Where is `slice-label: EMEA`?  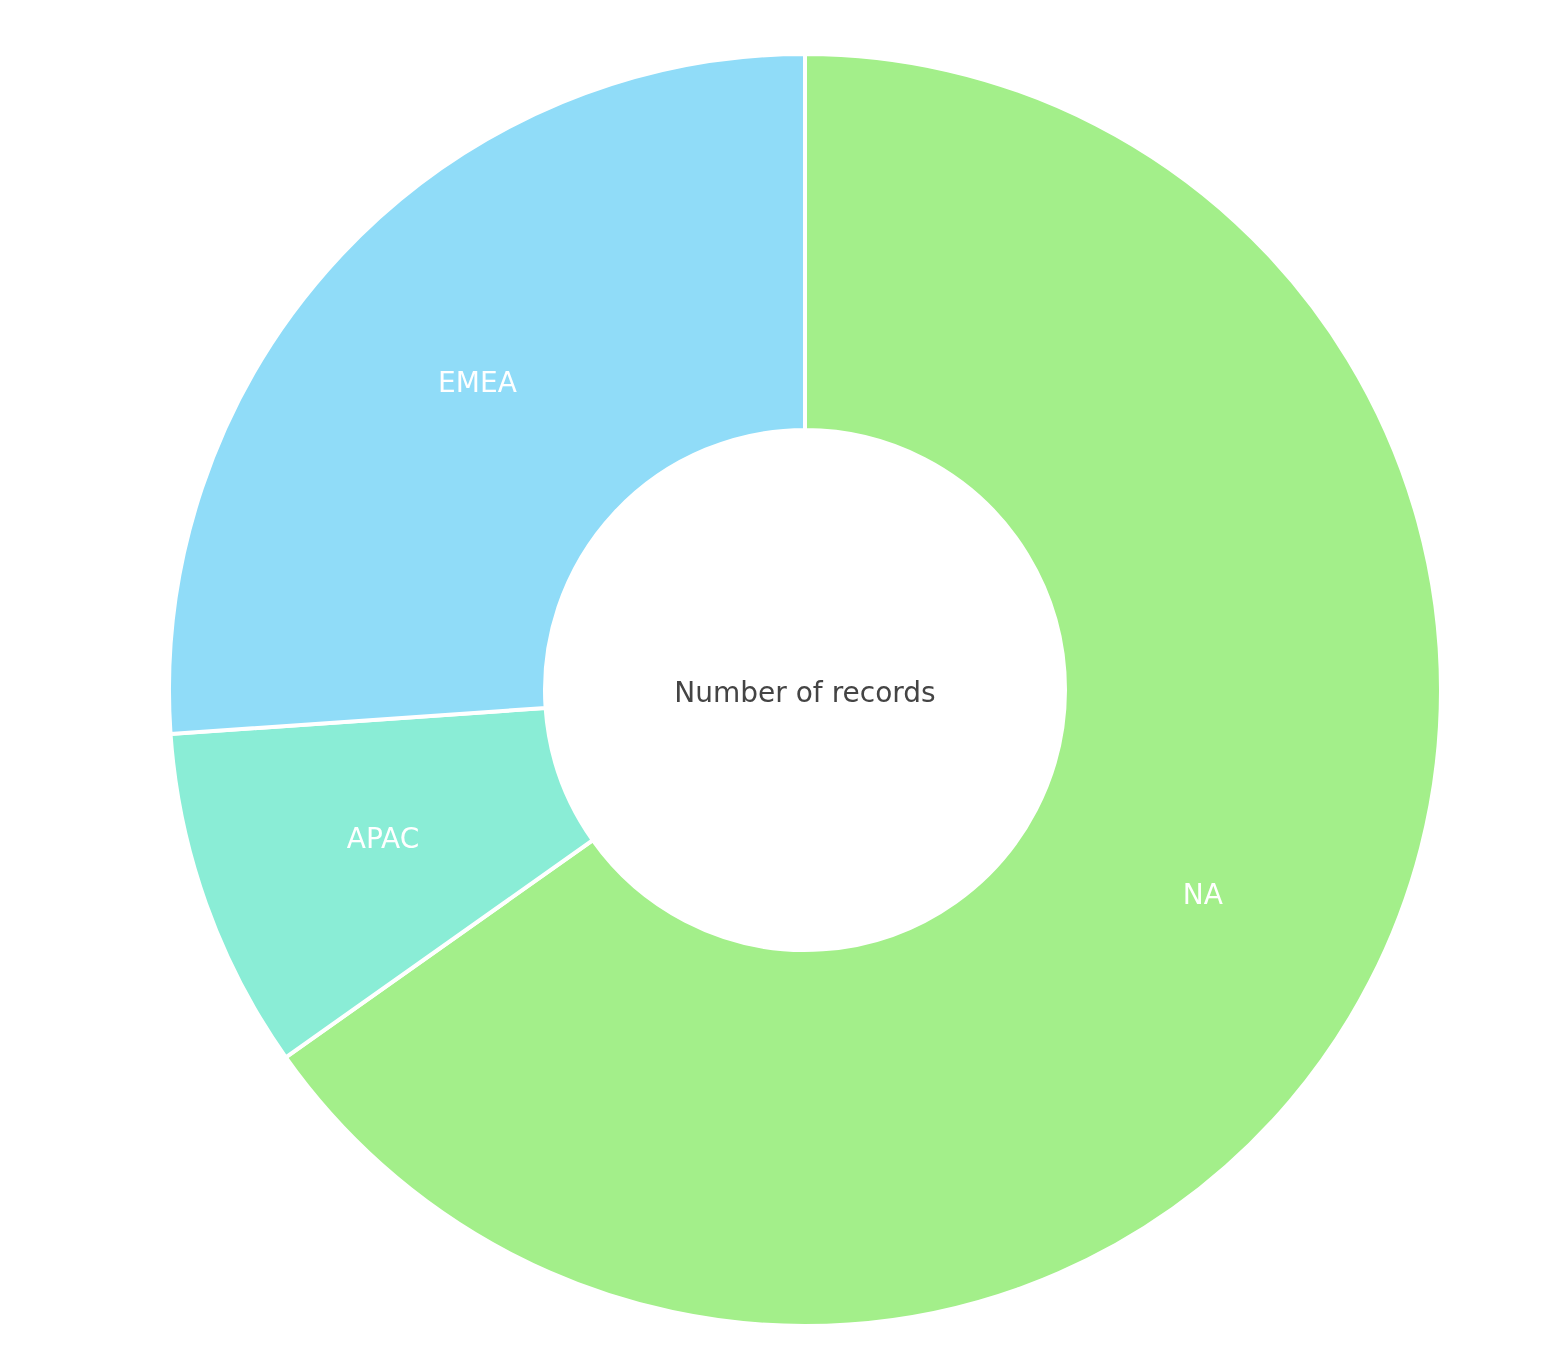 slice-label: EMEA is located at coordinates (477, 383).